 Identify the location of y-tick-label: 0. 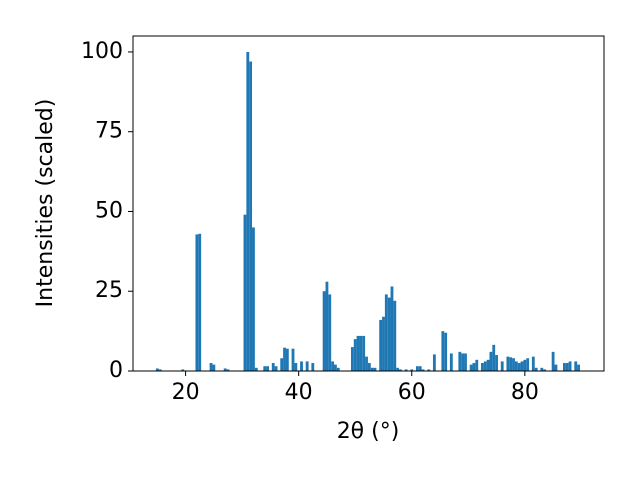
(116, 370).